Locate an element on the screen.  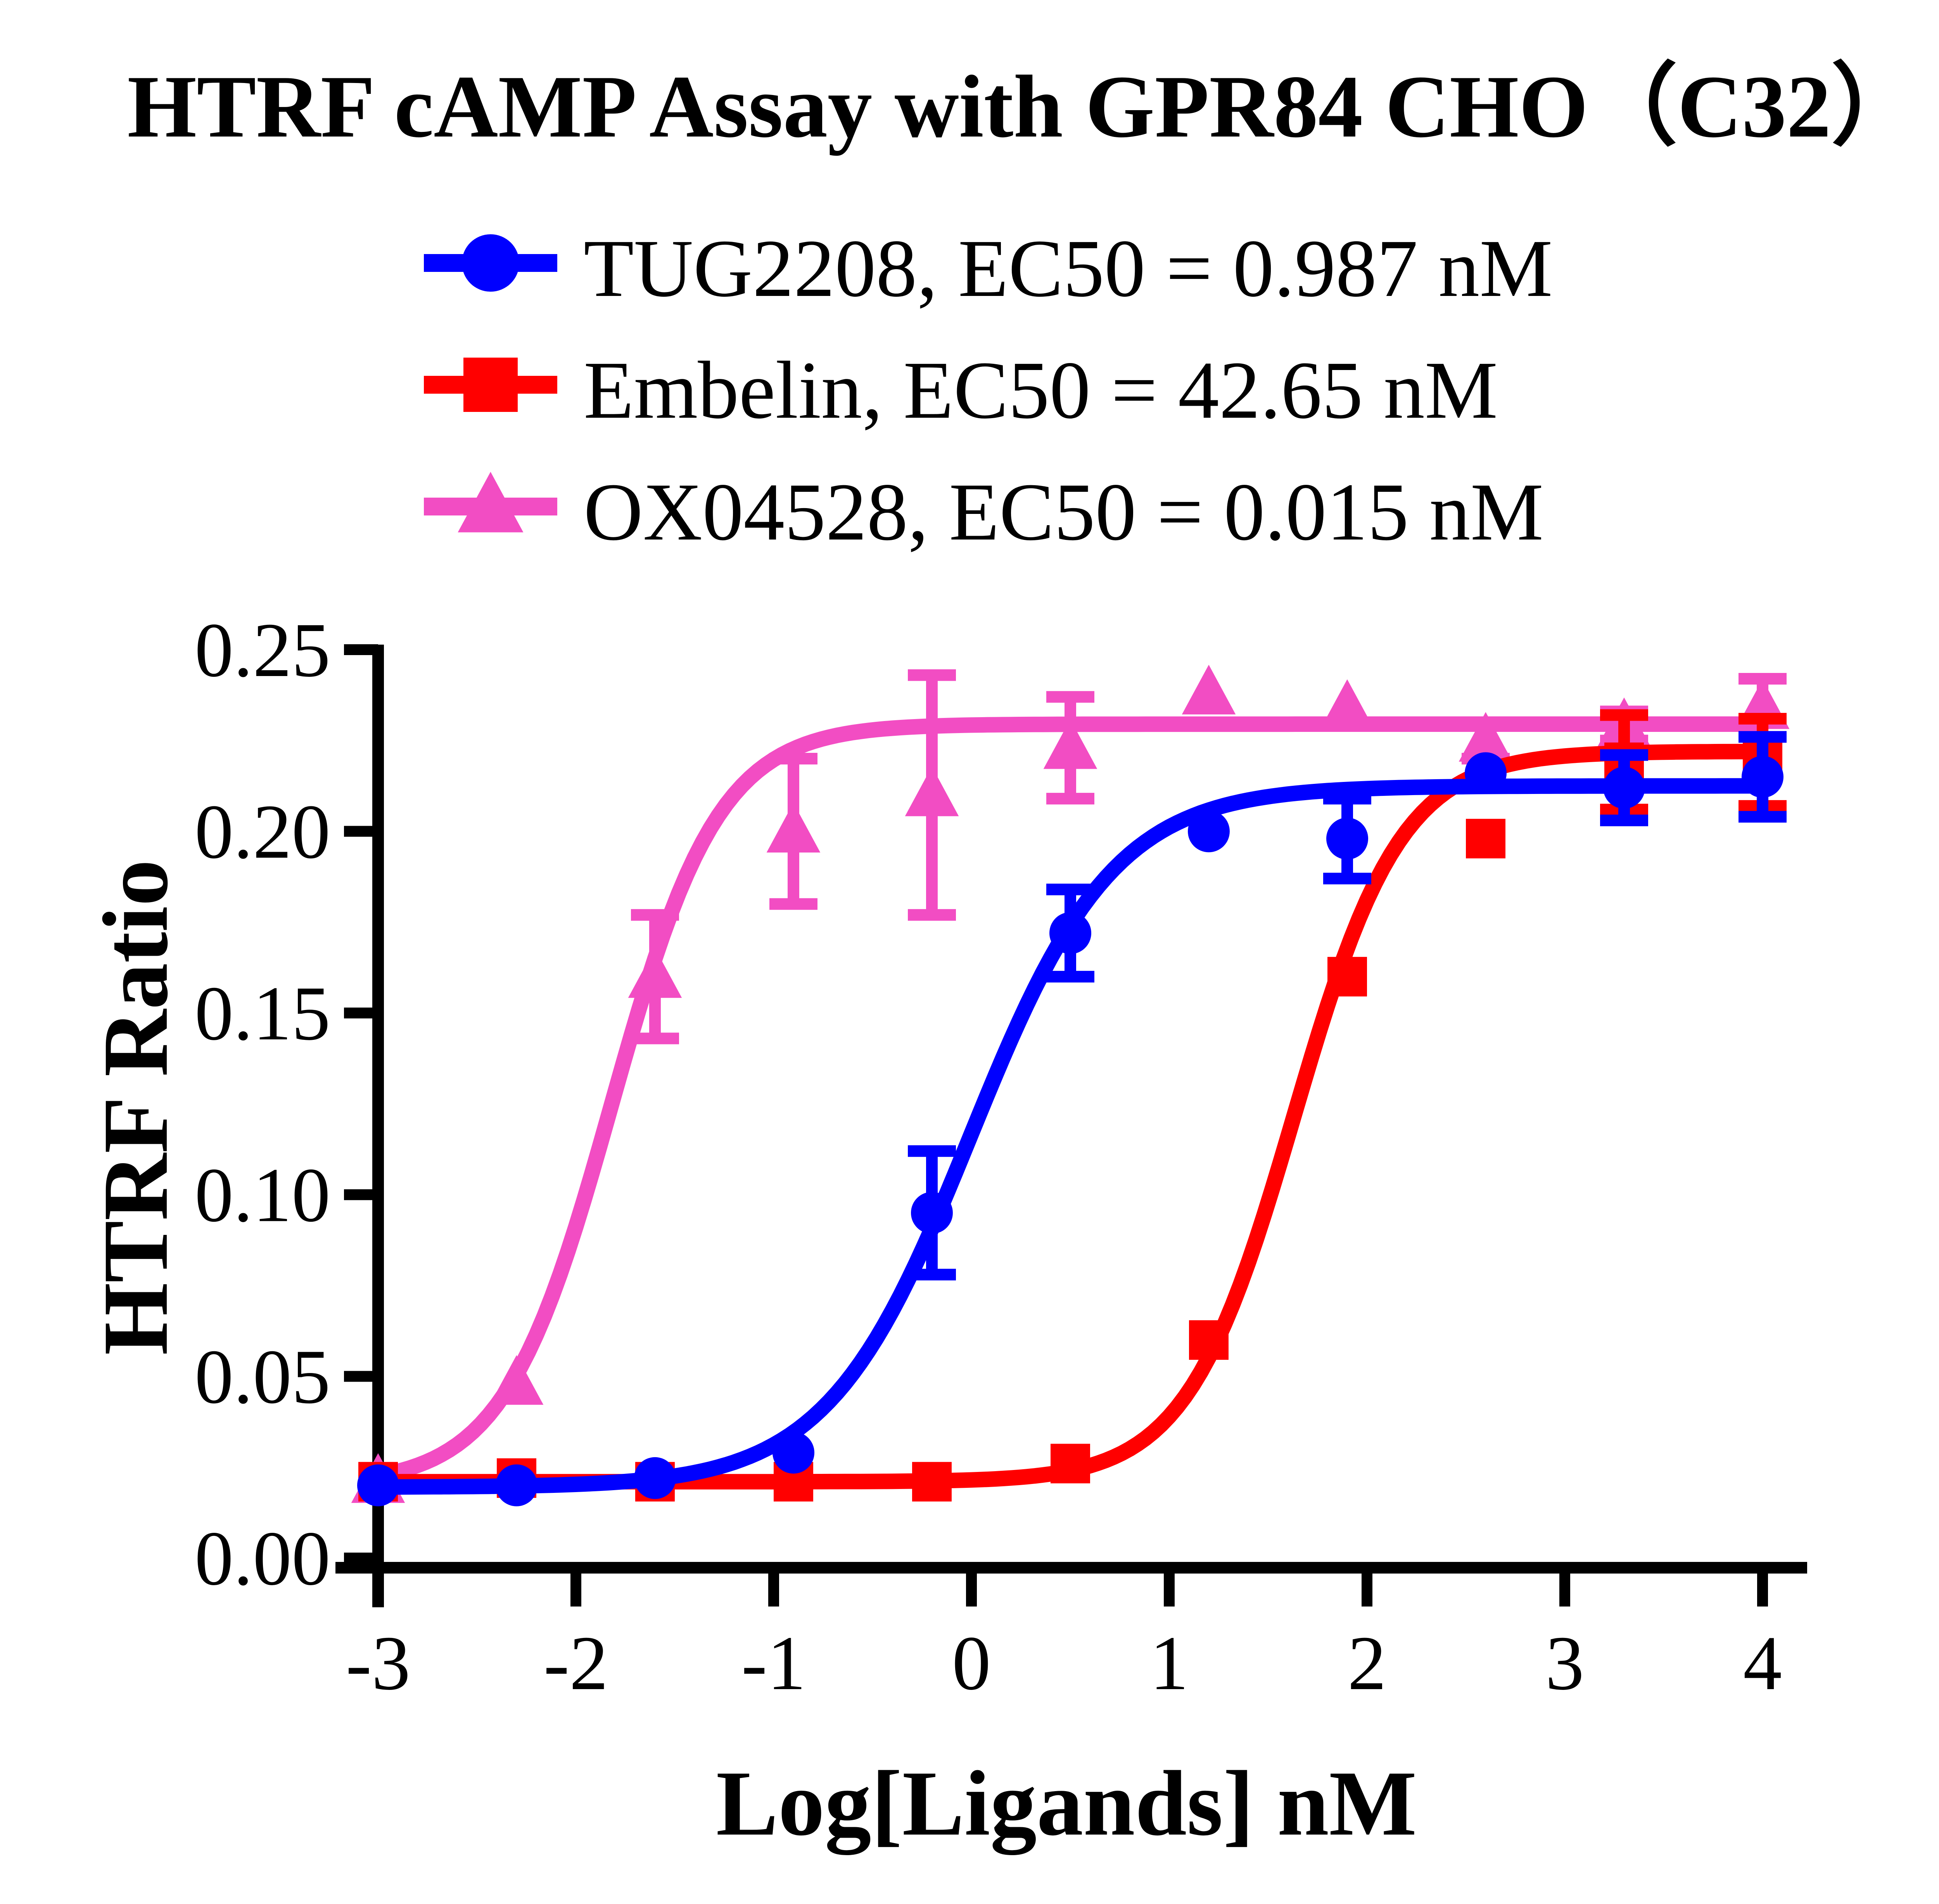
legend-marker-triangle-icon is located at coordinates (491, 502).